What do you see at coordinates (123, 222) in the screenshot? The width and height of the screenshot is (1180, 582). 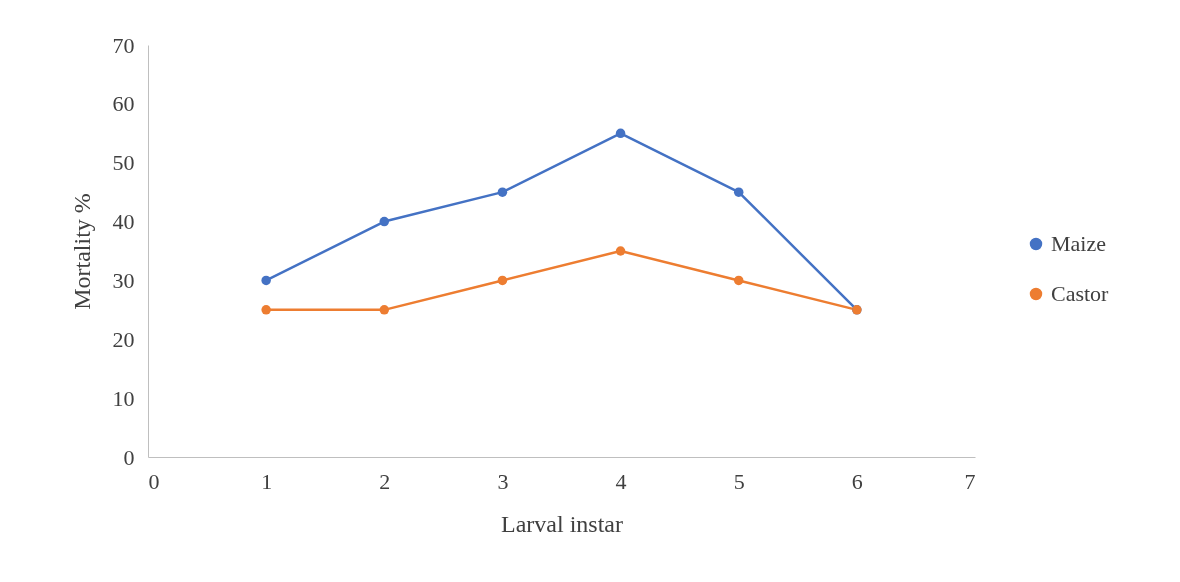 I see `y-tick-label: 40` at bounding box center [123, 222].